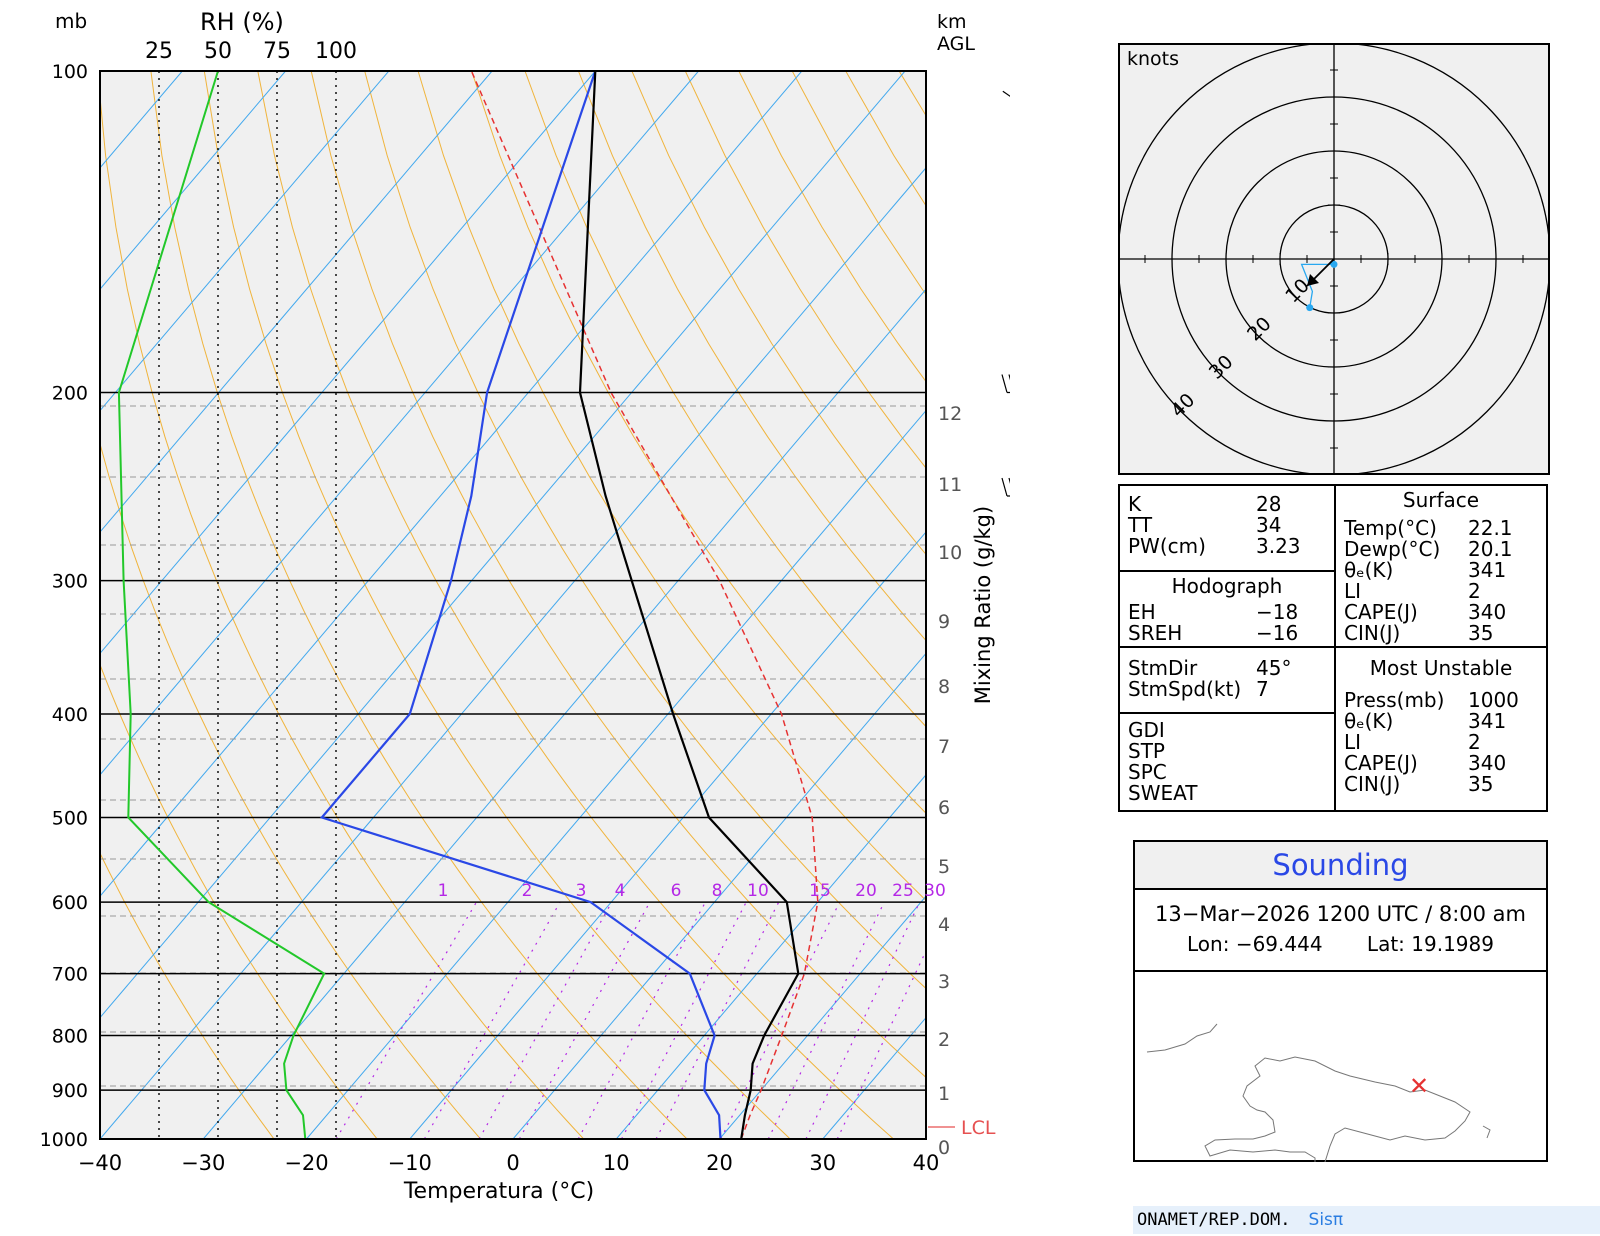  I want to click on hodograph-index-value: −16, so click(1277, 633).